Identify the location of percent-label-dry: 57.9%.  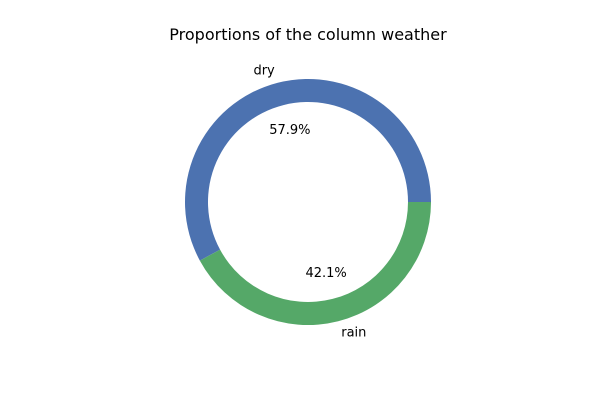
(289, 130).